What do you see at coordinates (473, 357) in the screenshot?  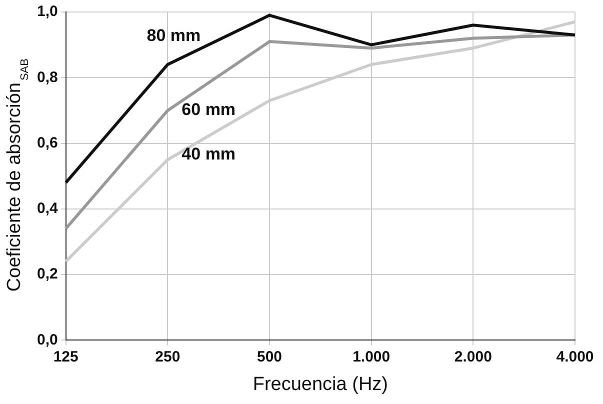 I see `x-tick-label: 2.000` at bounding box center [473, 357].